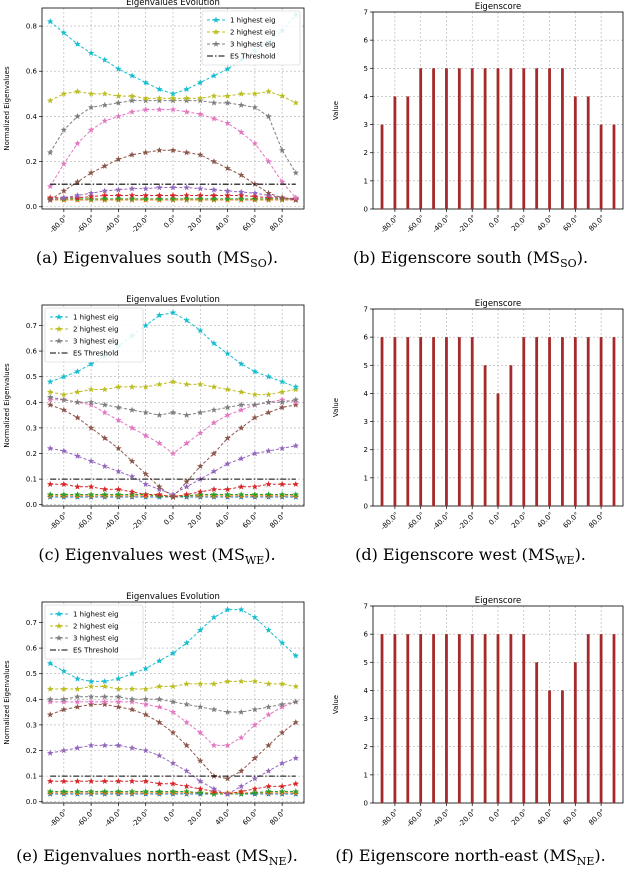 Image resolution: width=627 pixels, height=877 pixels. What do you see at coordinates (223, 520) in the screenshot?
I see `x-tick-label: 40.0°` at bounding box center [223, 520].